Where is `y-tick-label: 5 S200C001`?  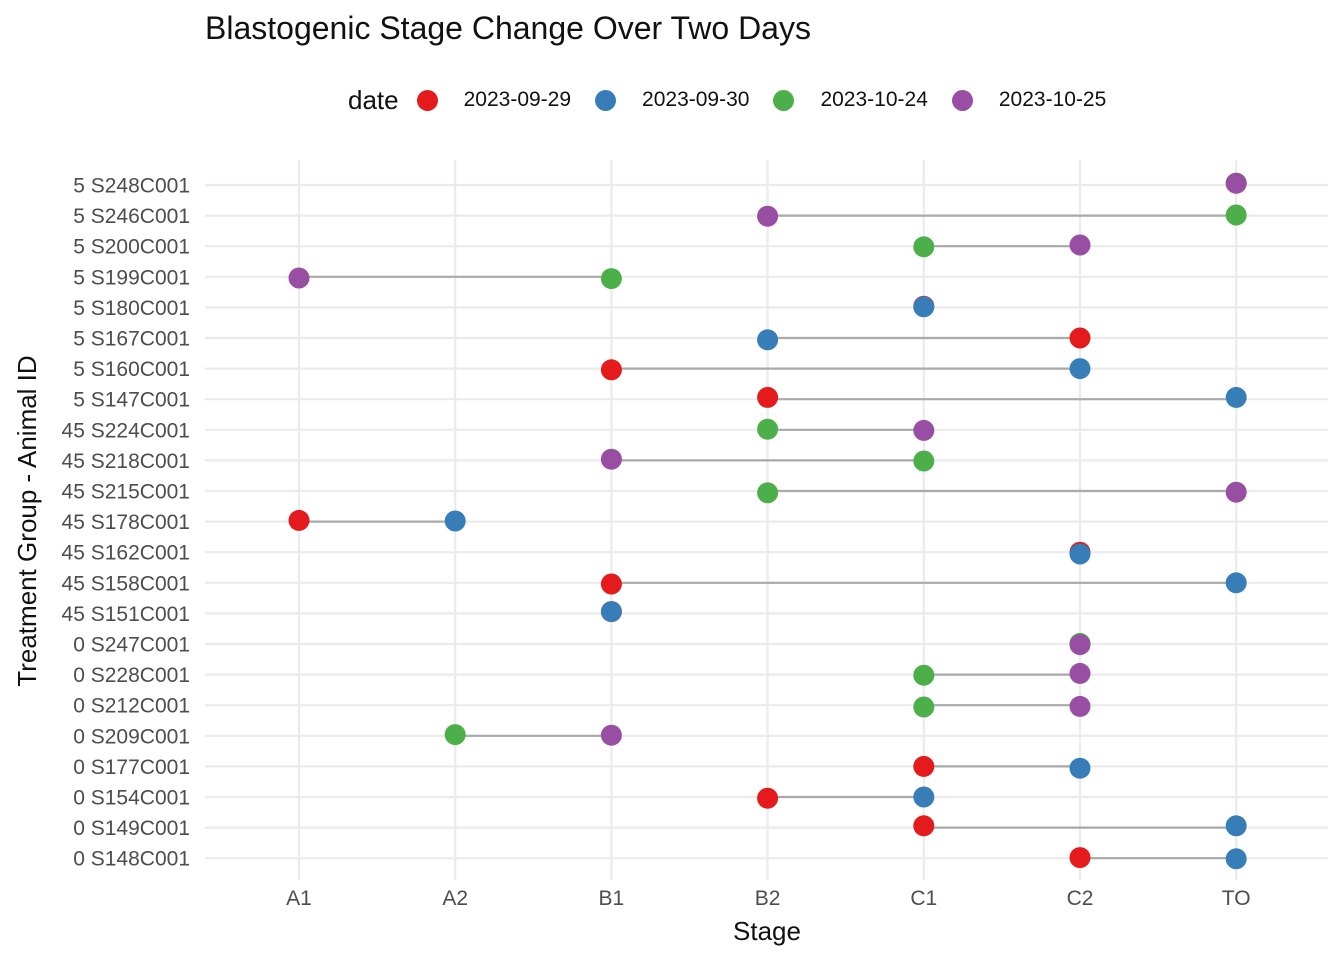
y-tick-label: 5 S200C001 is located at coordinates (131, 247).